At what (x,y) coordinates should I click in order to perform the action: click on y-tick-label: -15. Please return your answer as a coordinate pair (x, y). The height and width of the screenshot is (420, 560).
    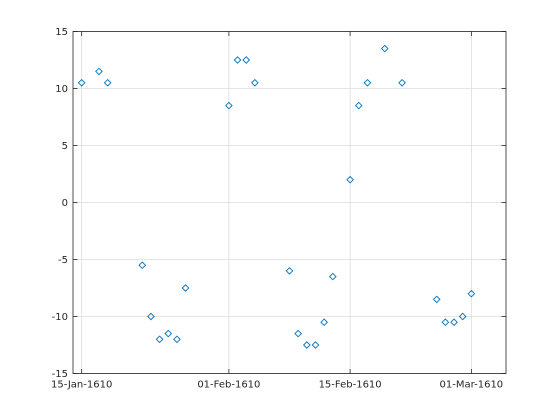
    Looking at the image, I should click on (60, 374).